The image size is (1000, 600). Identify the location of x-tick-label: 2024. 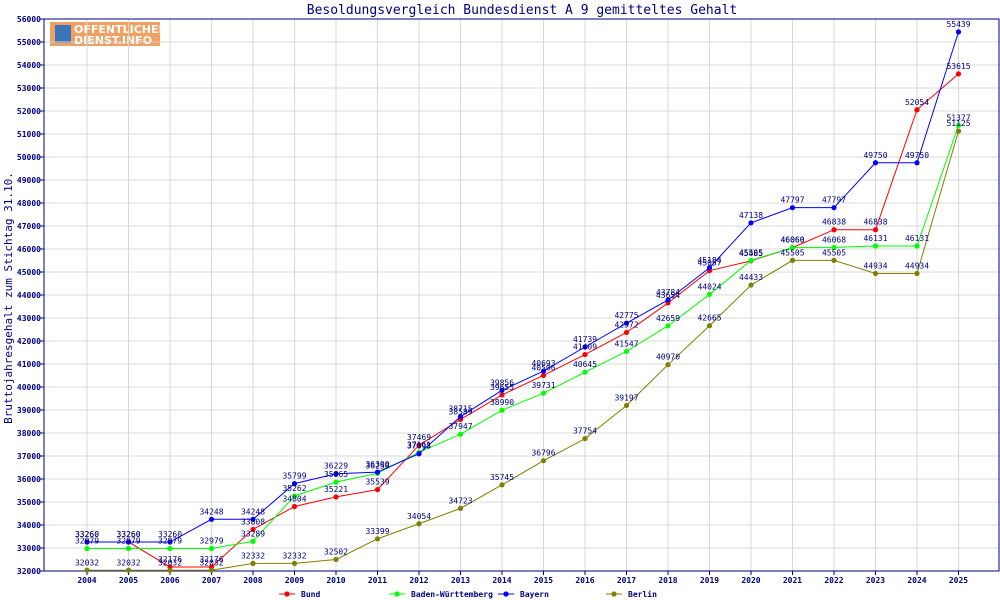
(916, 580).